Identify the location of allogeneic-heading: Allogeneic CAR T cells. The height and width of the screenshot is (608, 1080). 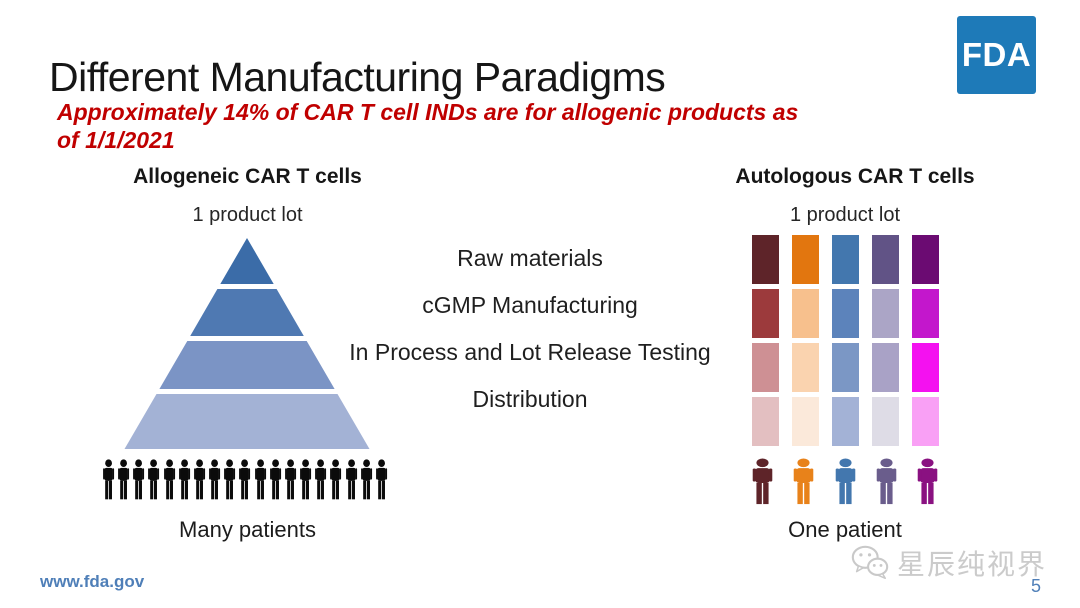
(247, 176).